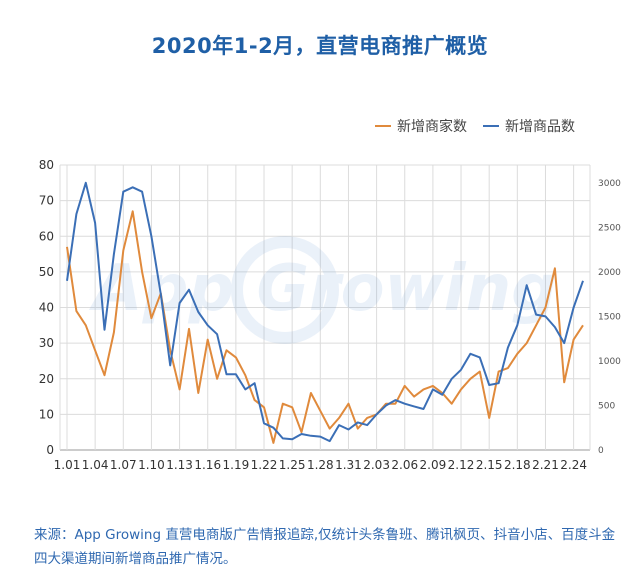  I want to click on y-left-tick-label: 20, so click(46, 379).